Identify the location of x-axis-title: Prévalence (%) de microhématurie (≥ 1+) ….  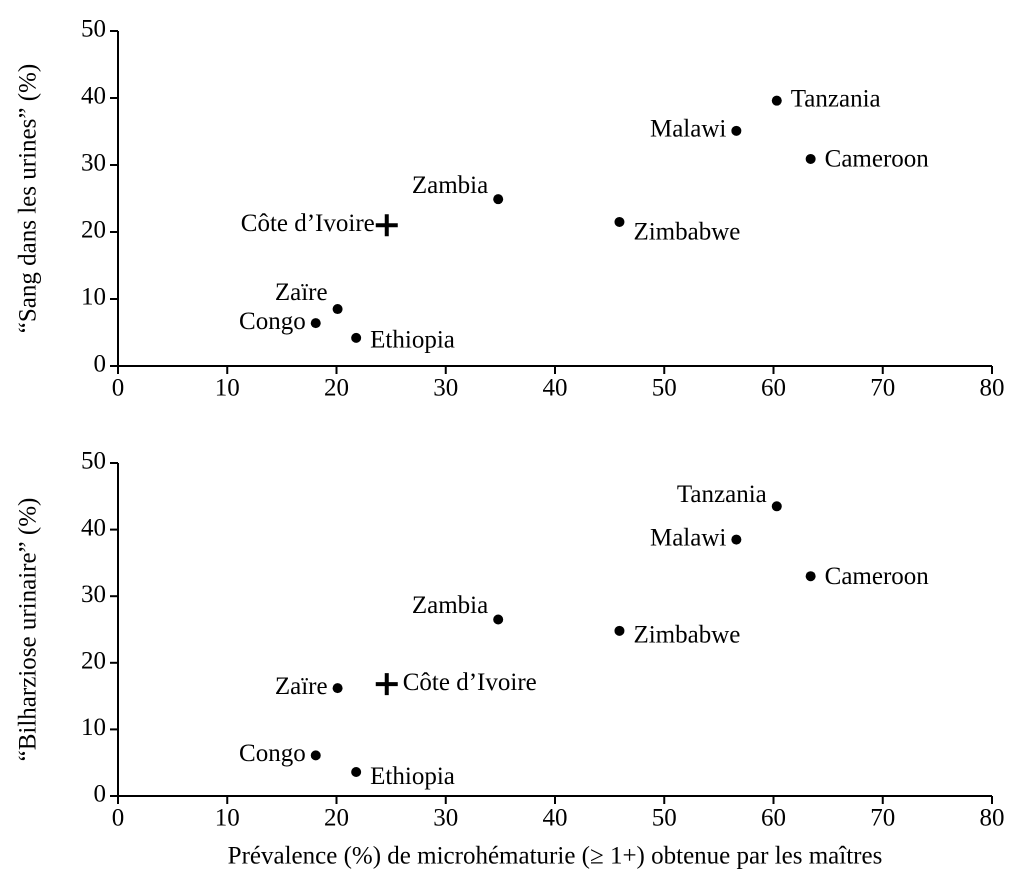
(555, 856).